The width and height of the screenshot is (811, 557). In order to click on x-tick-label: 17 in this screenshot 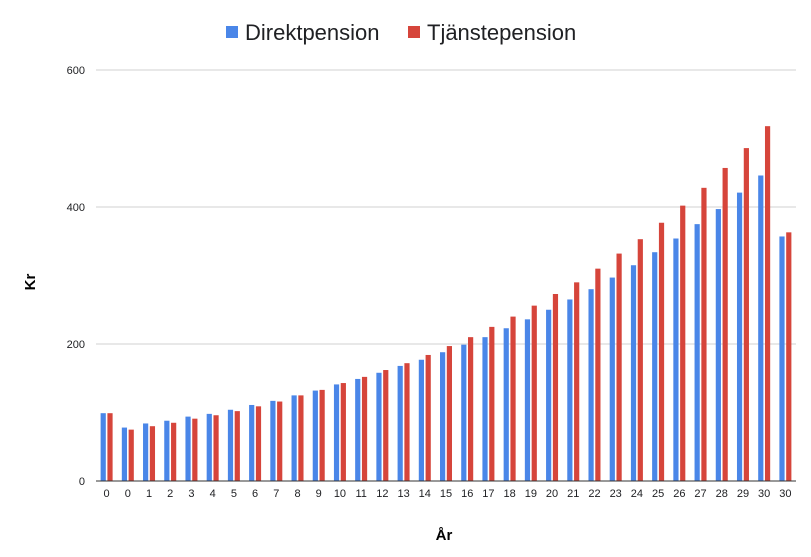, I will do `click(488, 494)`.